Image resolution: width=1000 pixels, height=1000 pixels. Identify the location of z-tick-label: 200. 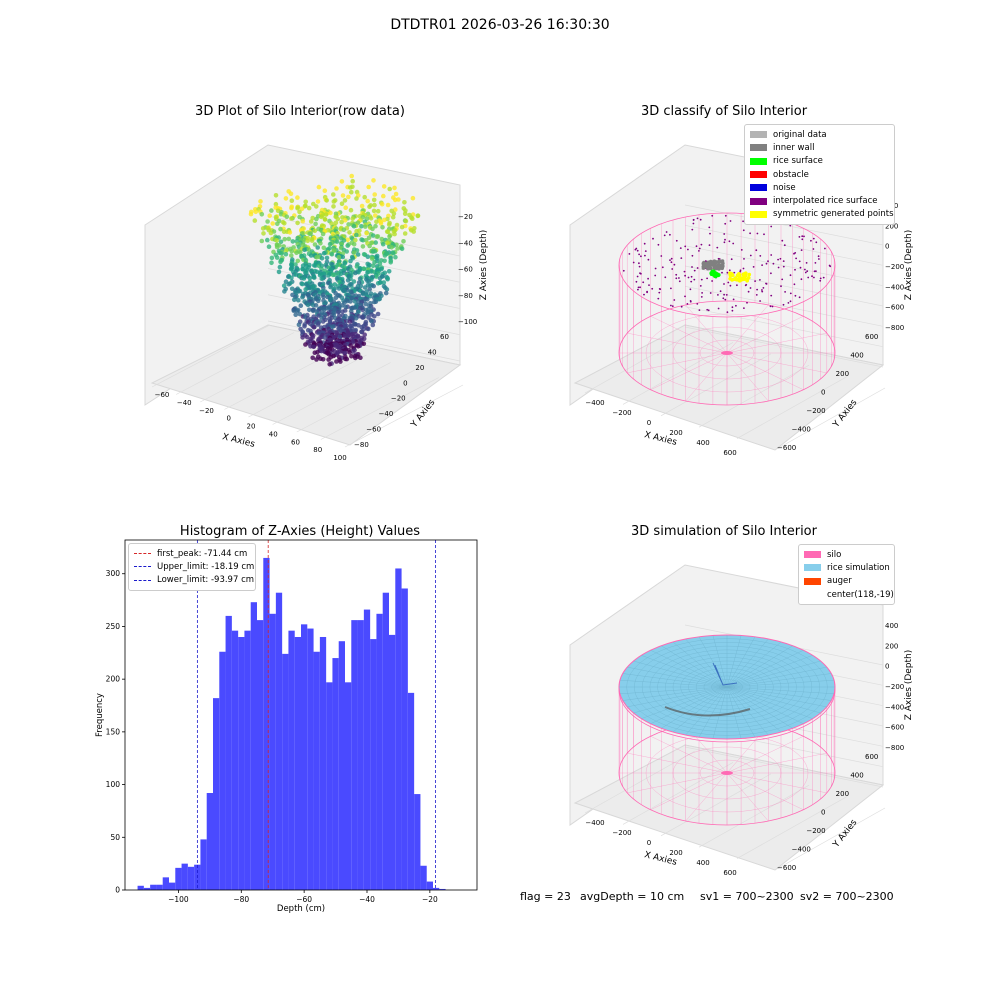
(891, 226).